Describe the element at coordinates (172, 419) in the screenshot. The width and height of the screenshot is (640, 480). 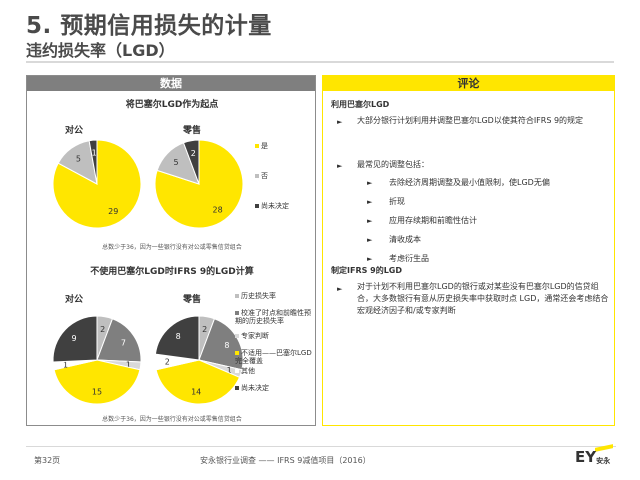
I see `section2-note: 总数少于36，因为一些银行没有对公或零售信贷组合` at that location.